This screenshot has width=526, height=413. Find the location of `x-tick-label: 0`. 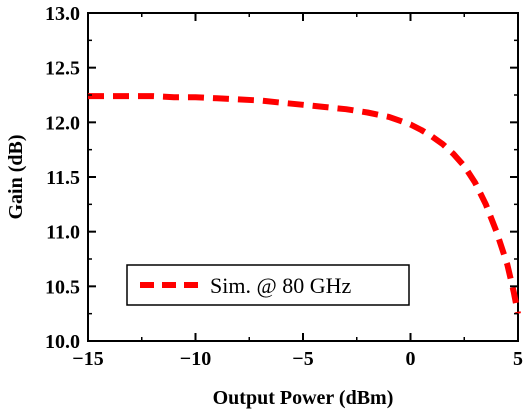

x-tick-label: 0 is located at coordinates (411, 359).